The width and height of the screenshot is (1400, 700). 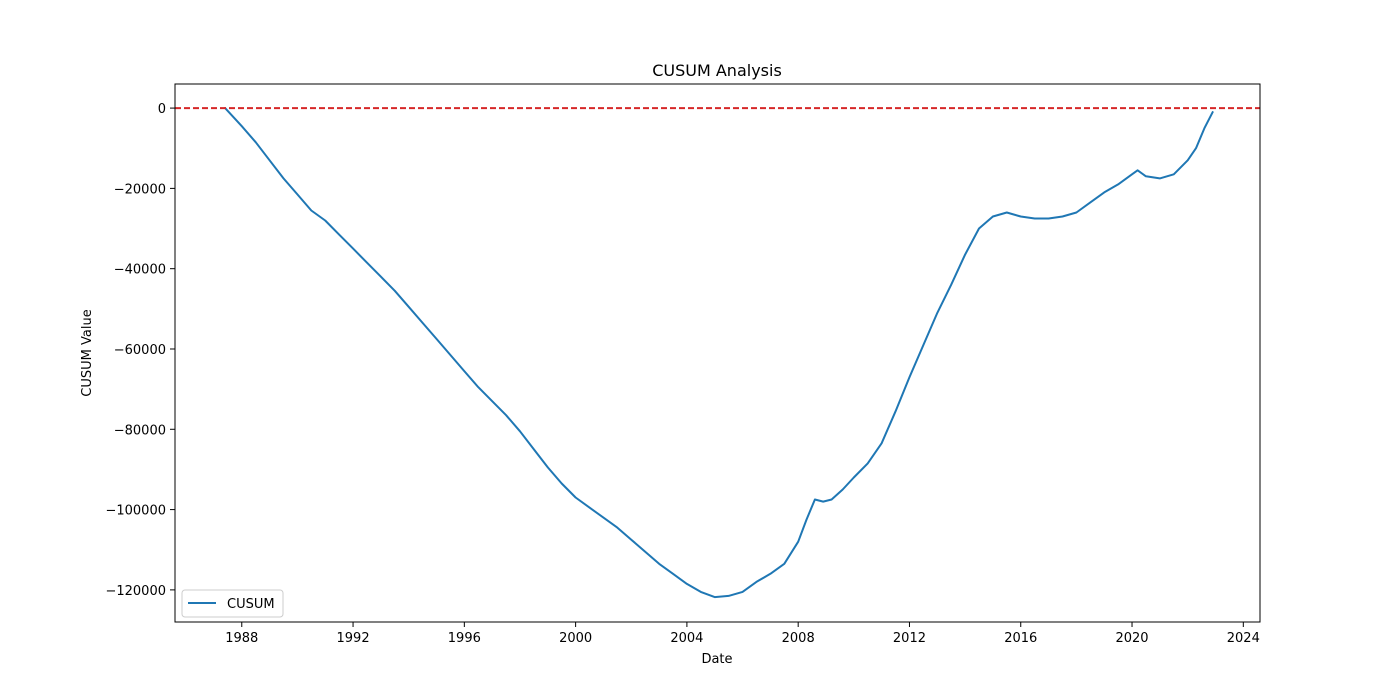 What do you see at coordinates (140, 189) in the screenshot?
I see `y-tick-label: −20000` at bounding box center [140, 189].